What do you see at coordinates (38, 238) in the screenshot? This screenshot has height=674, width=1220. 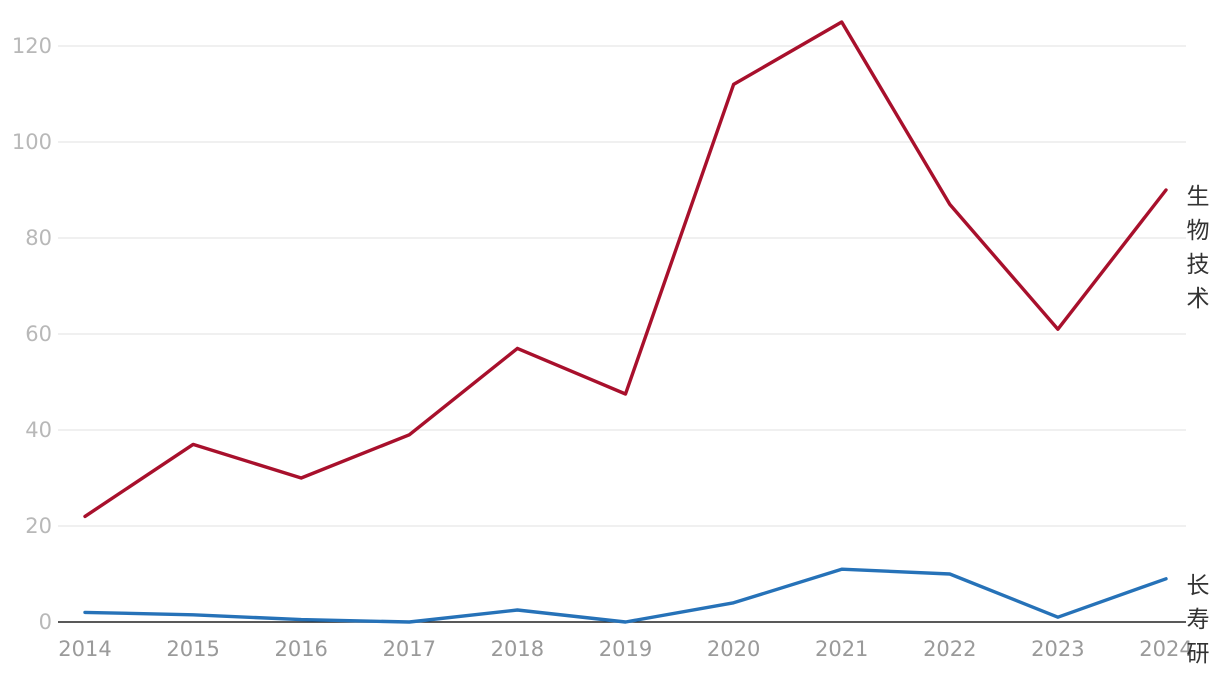 I see `y-tick-label: 80` at bounding box center [38, 238].